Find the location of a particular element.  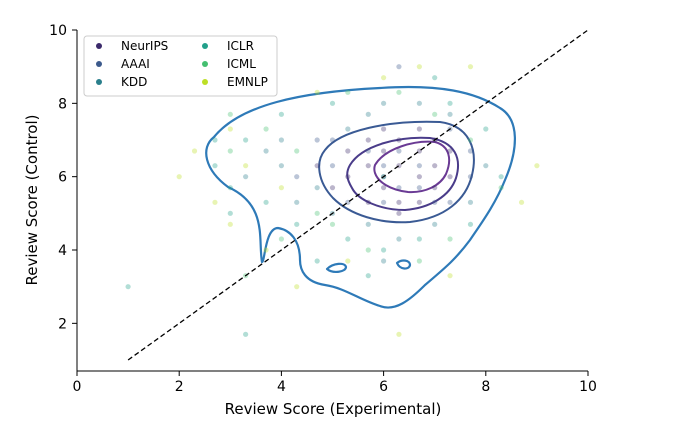

x-tick-label: 4 is located at coordinates (281, 387).